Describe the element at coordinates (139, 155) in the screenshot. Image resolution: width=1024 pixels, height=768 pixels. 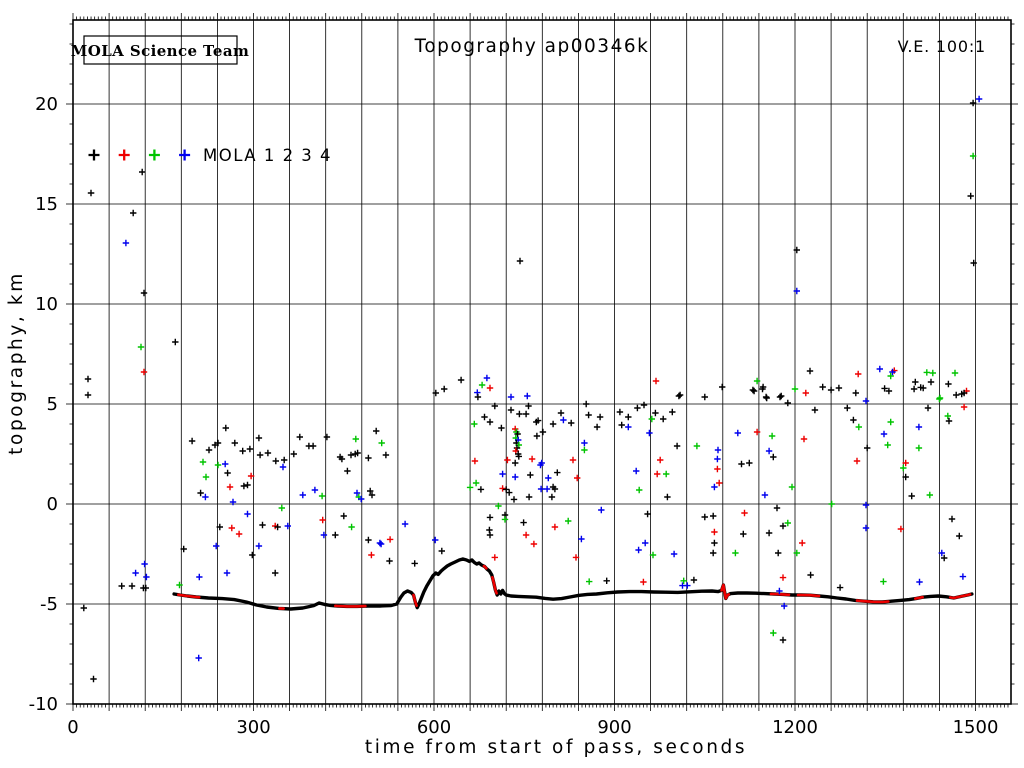
I see `legend` at that location.